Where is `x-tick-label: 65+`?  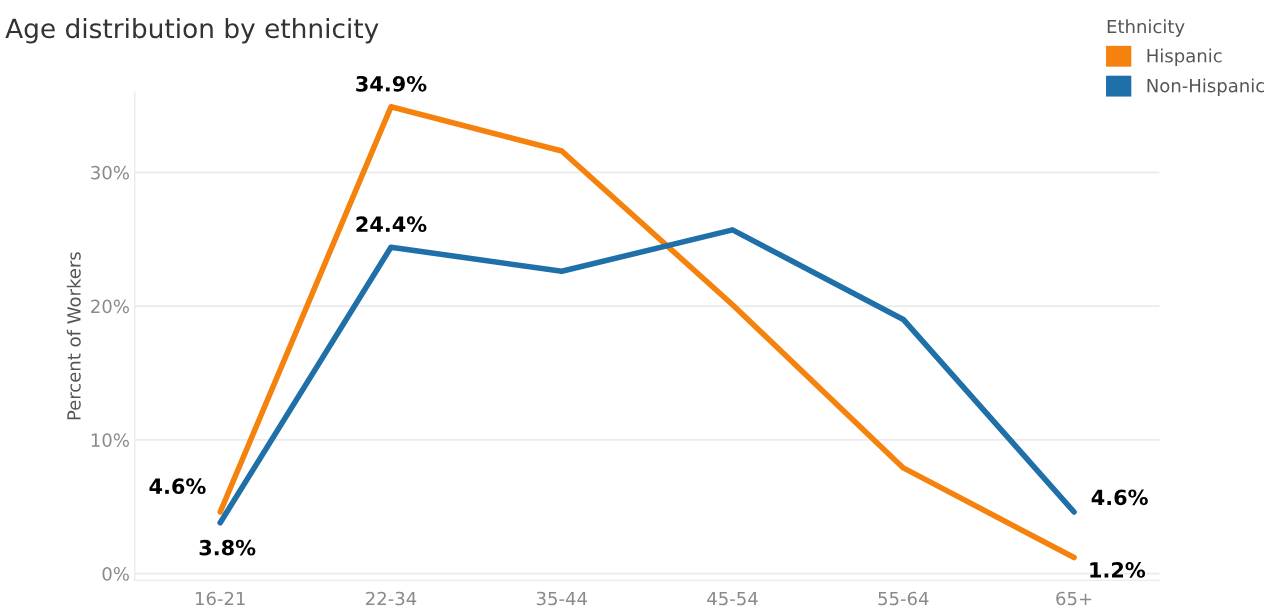 x-tick-label: 65+ is located at coordinates (1074, 598).